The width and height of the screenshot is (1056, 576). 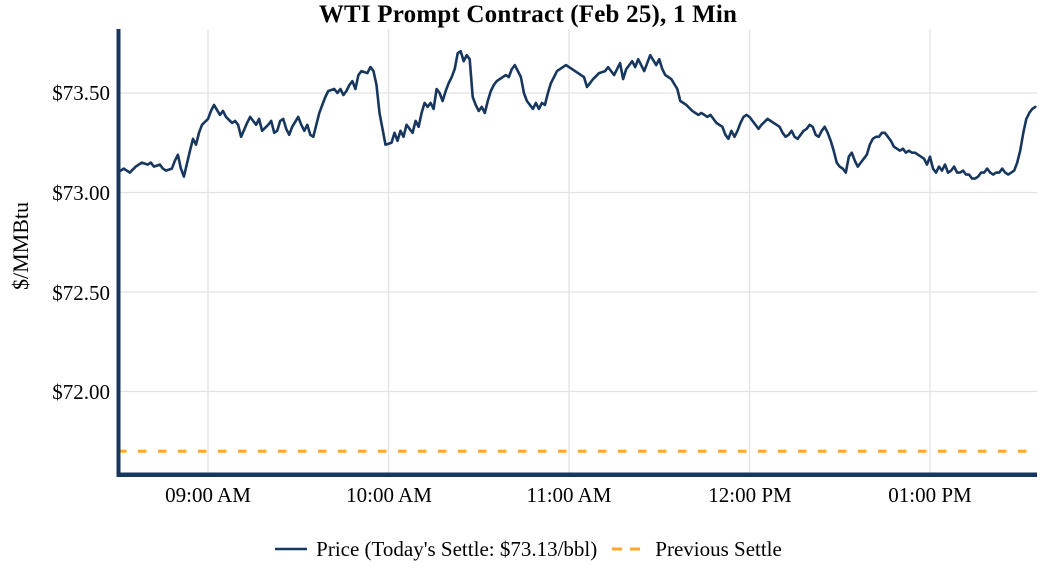 I want to click on x-tick-label-0900: 09:00 AM, so click(x=208, y=495).